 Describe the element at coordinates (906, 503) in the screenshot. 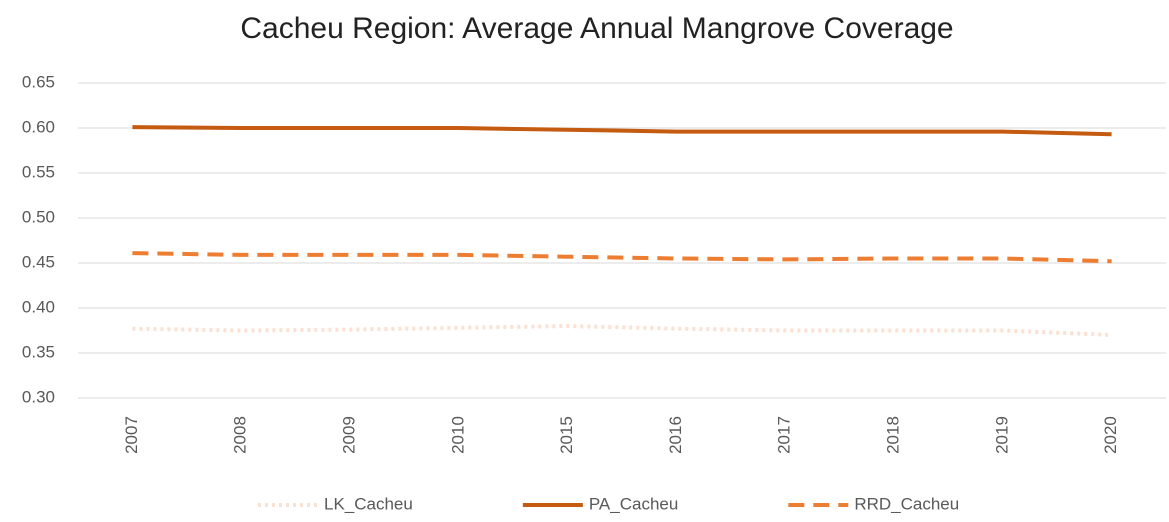

I see `legend-label: RRD_Cacheu` at that location.